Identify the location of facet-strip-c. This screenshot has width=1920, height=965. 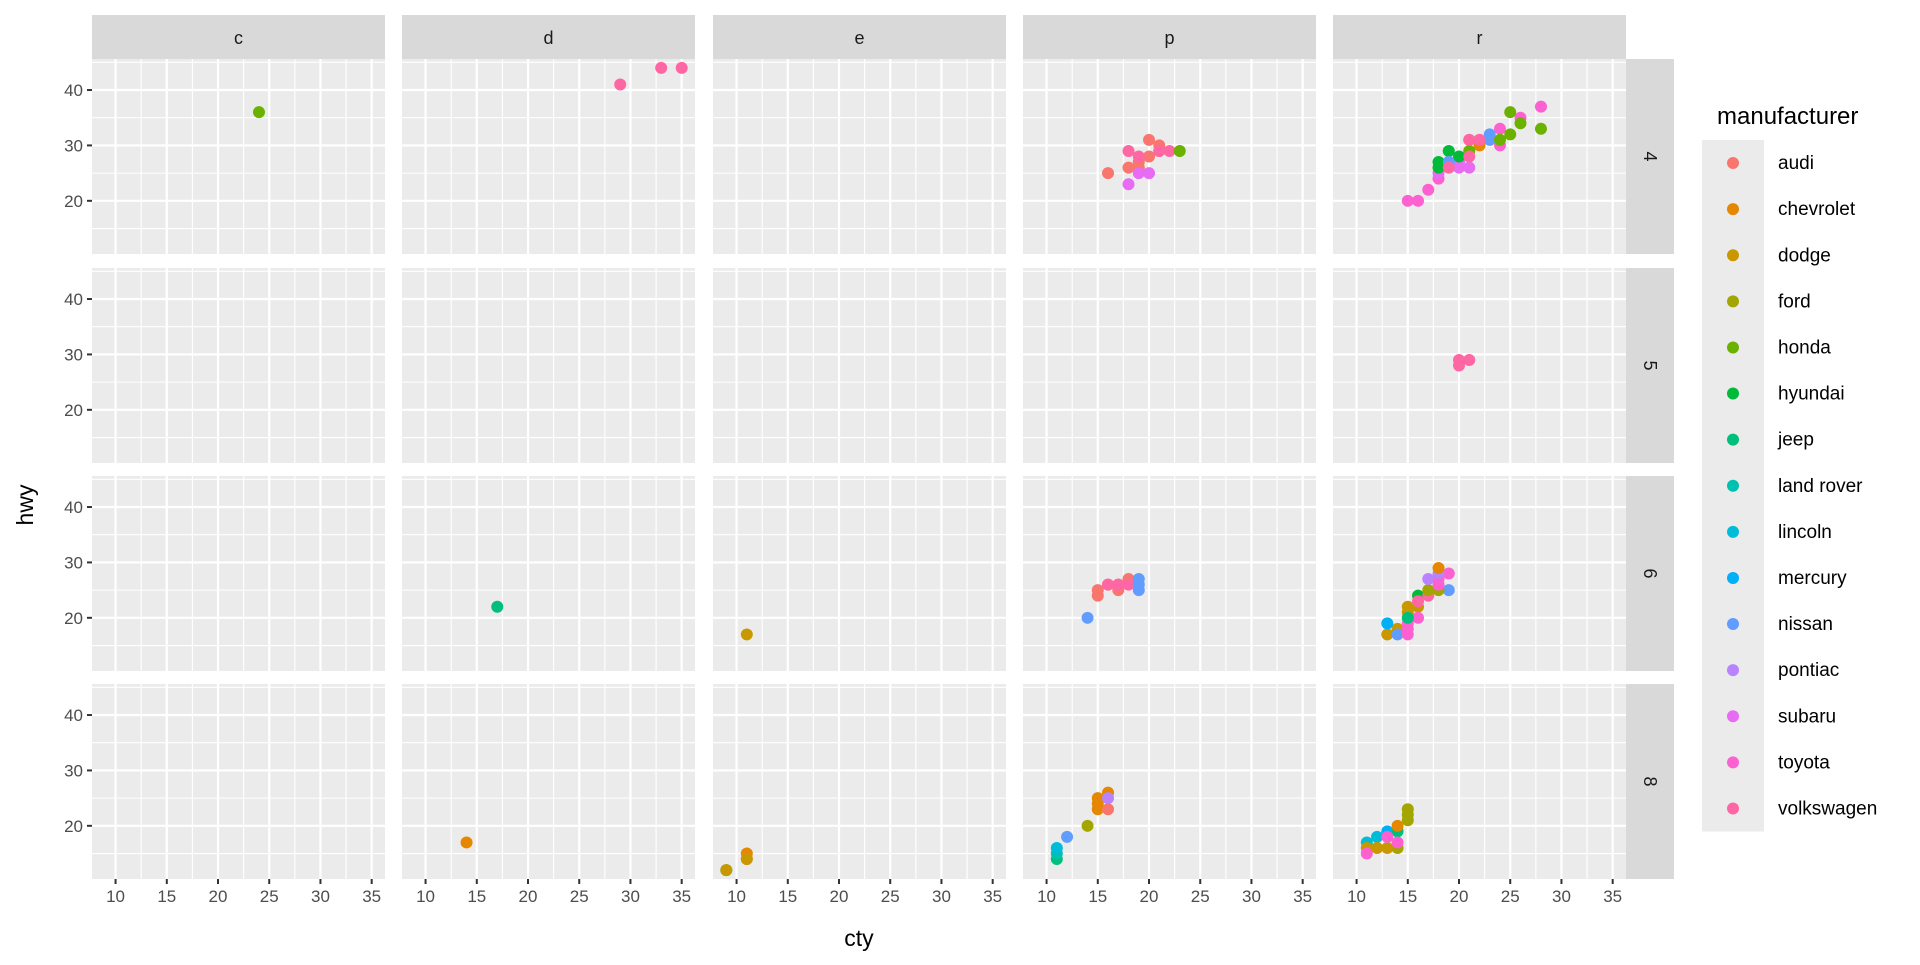
(238, 37).